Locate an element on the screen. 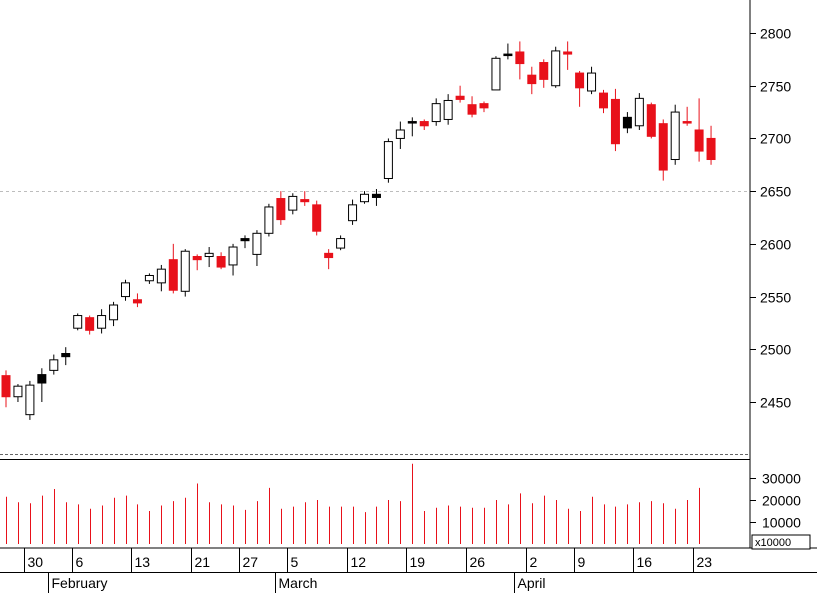 The width and height of the screenshot is (817, 593). day-tick-label: 13 is located at coordinates (143, 562).